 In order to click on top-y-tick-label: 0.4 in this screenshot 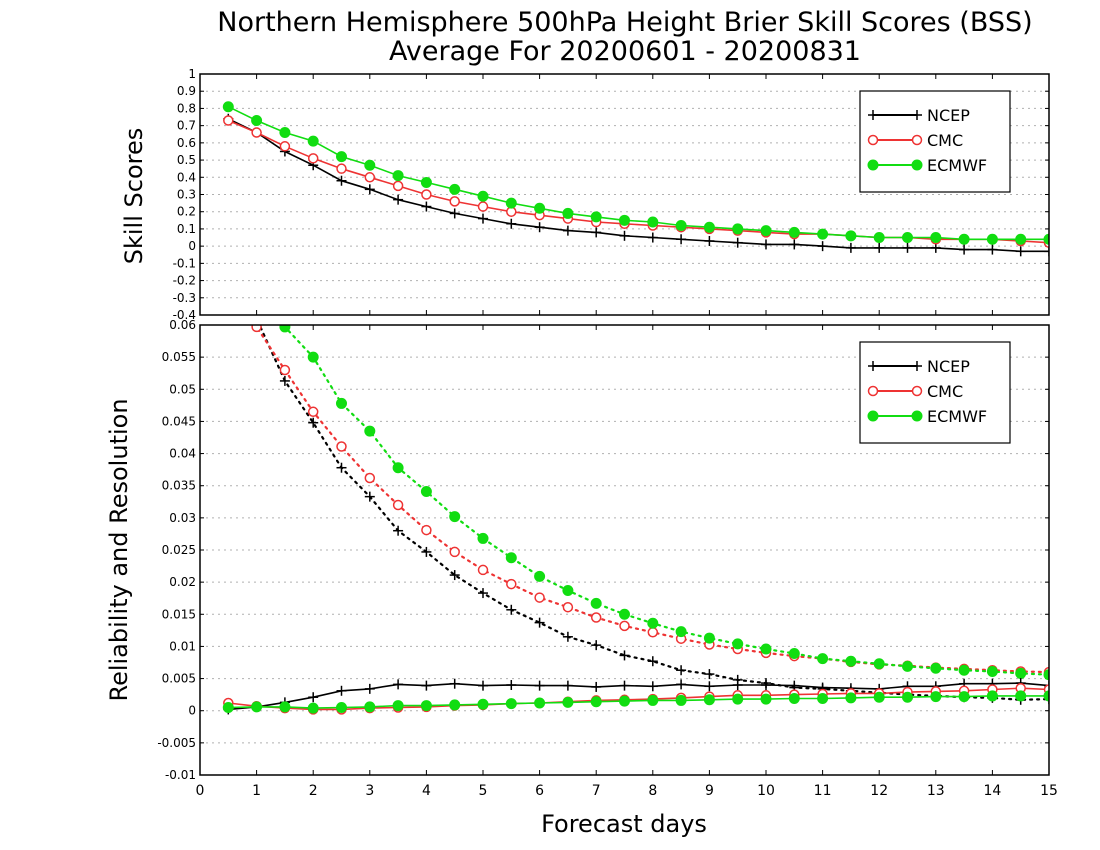, I will do `click(186, 177)`.